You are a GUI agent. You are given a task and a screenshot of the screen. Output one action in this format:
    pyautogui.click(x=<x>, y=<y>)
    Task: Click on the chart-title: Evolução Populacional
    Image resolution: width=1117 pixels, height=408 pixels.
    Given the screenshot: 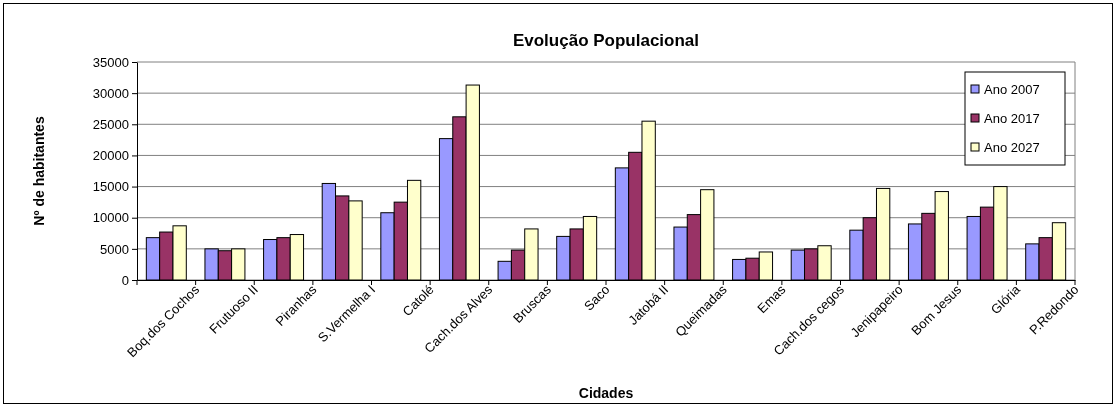 What is the action you would take?
    pyautogui.click(x=606, y=40)
    